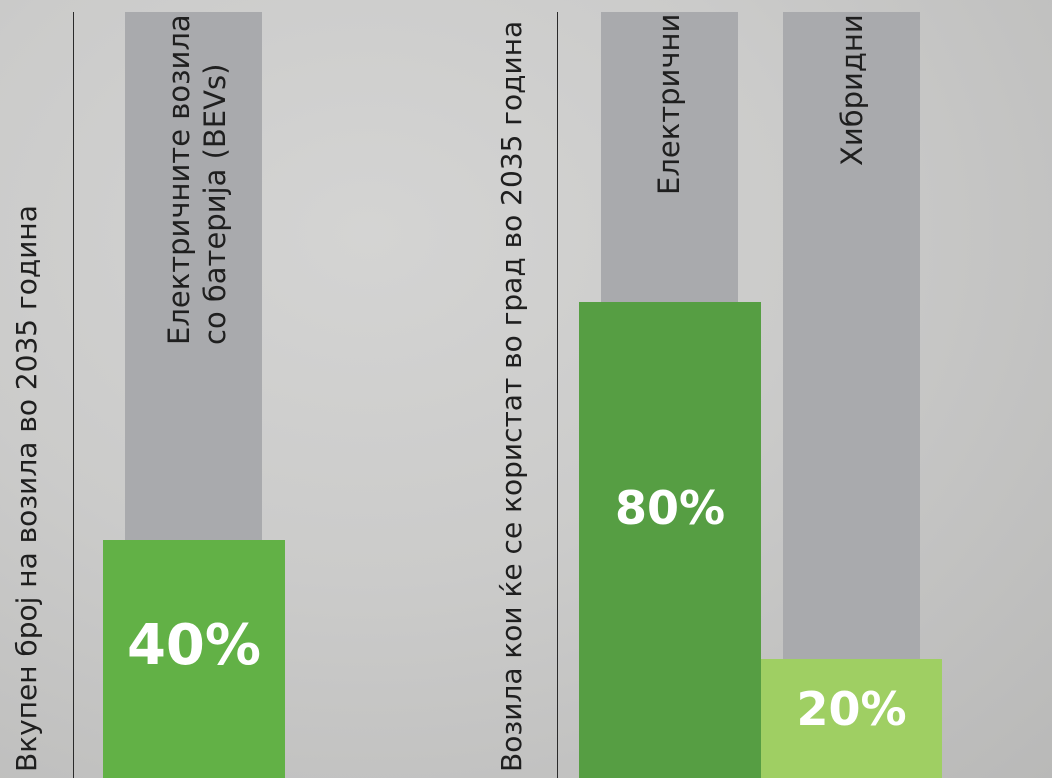  What do you see at coordinates (194, 645) in the screenshot?
I see `data-label: 40%` at bounding box center [194, 645].